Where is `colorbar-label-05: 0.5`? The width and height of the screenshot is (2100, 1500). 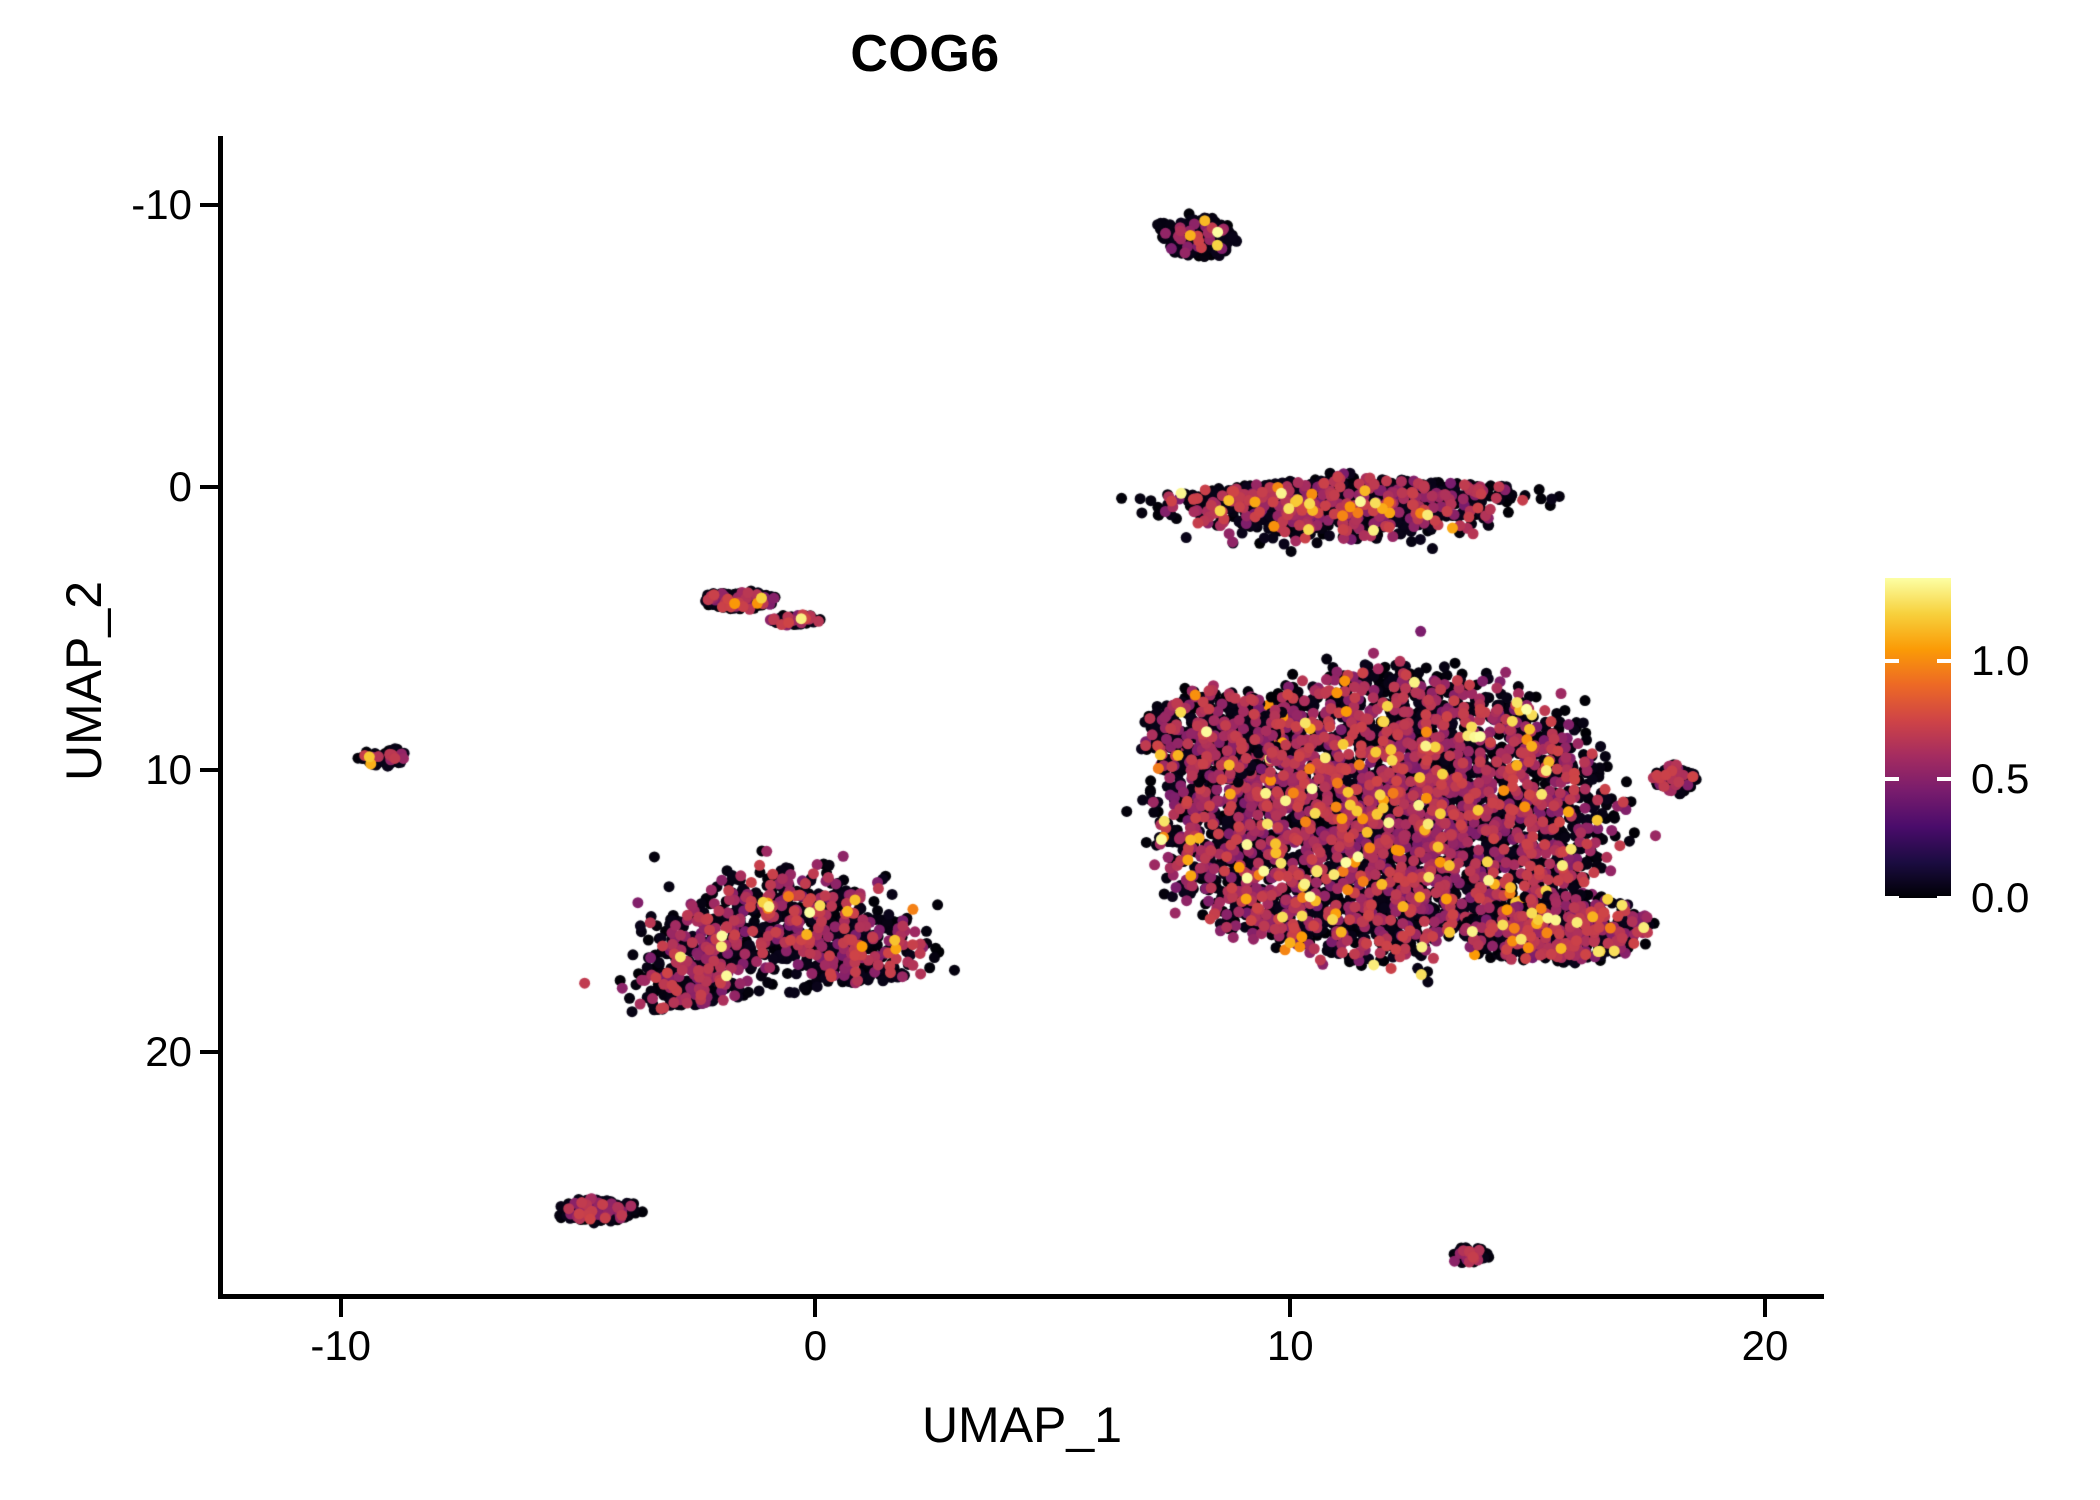 colorbar-label-05: 0.5 is located at coordinates (2000, 779).